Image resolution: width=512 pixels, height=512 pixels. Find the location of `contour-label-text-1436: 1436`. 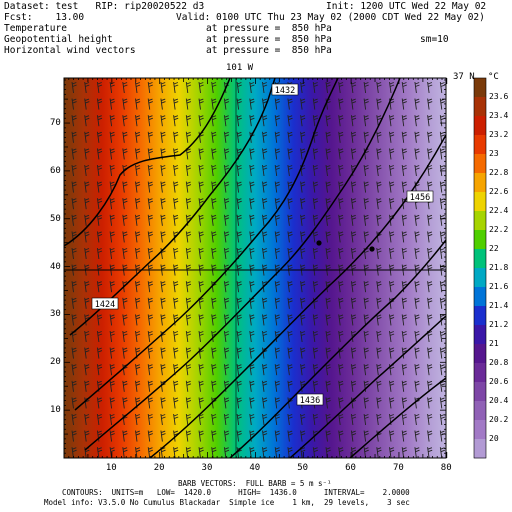

contour-label-text-1436: 1436 is located at coordinates (310, 401).